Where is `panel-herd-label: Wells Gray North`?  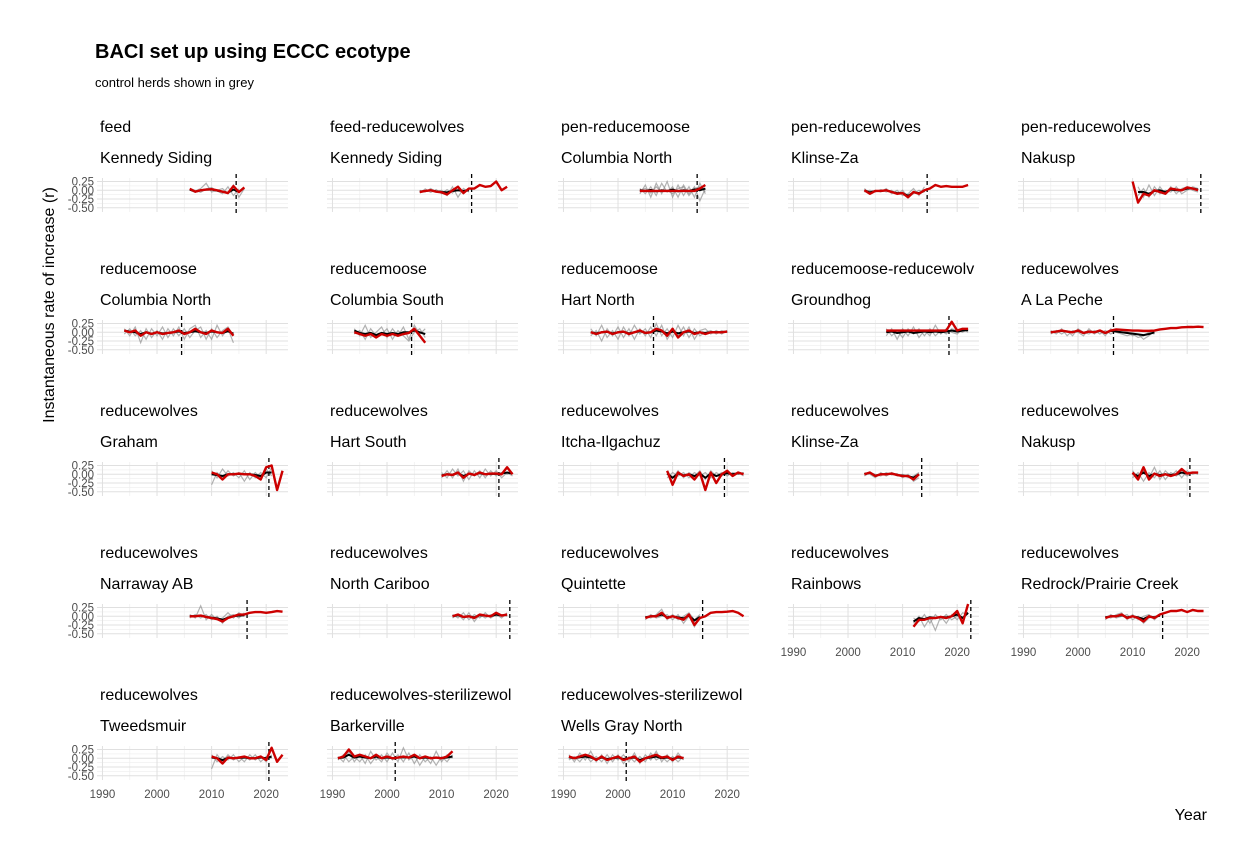 panel-herd-label: Wells Gray North is located at coordinates (622, 726).